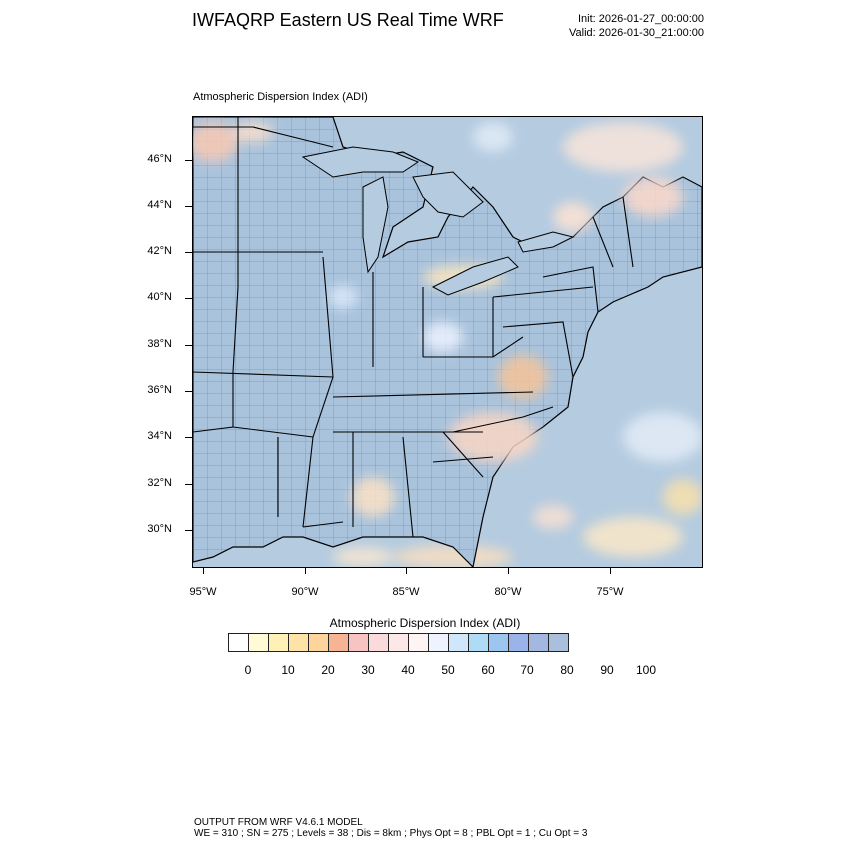 The image size is (850, 850). What do you see at coordinates (610, 592) in the screenshot?
I see `lon-tick-label: 75°W` at bounding box center [610, 592].